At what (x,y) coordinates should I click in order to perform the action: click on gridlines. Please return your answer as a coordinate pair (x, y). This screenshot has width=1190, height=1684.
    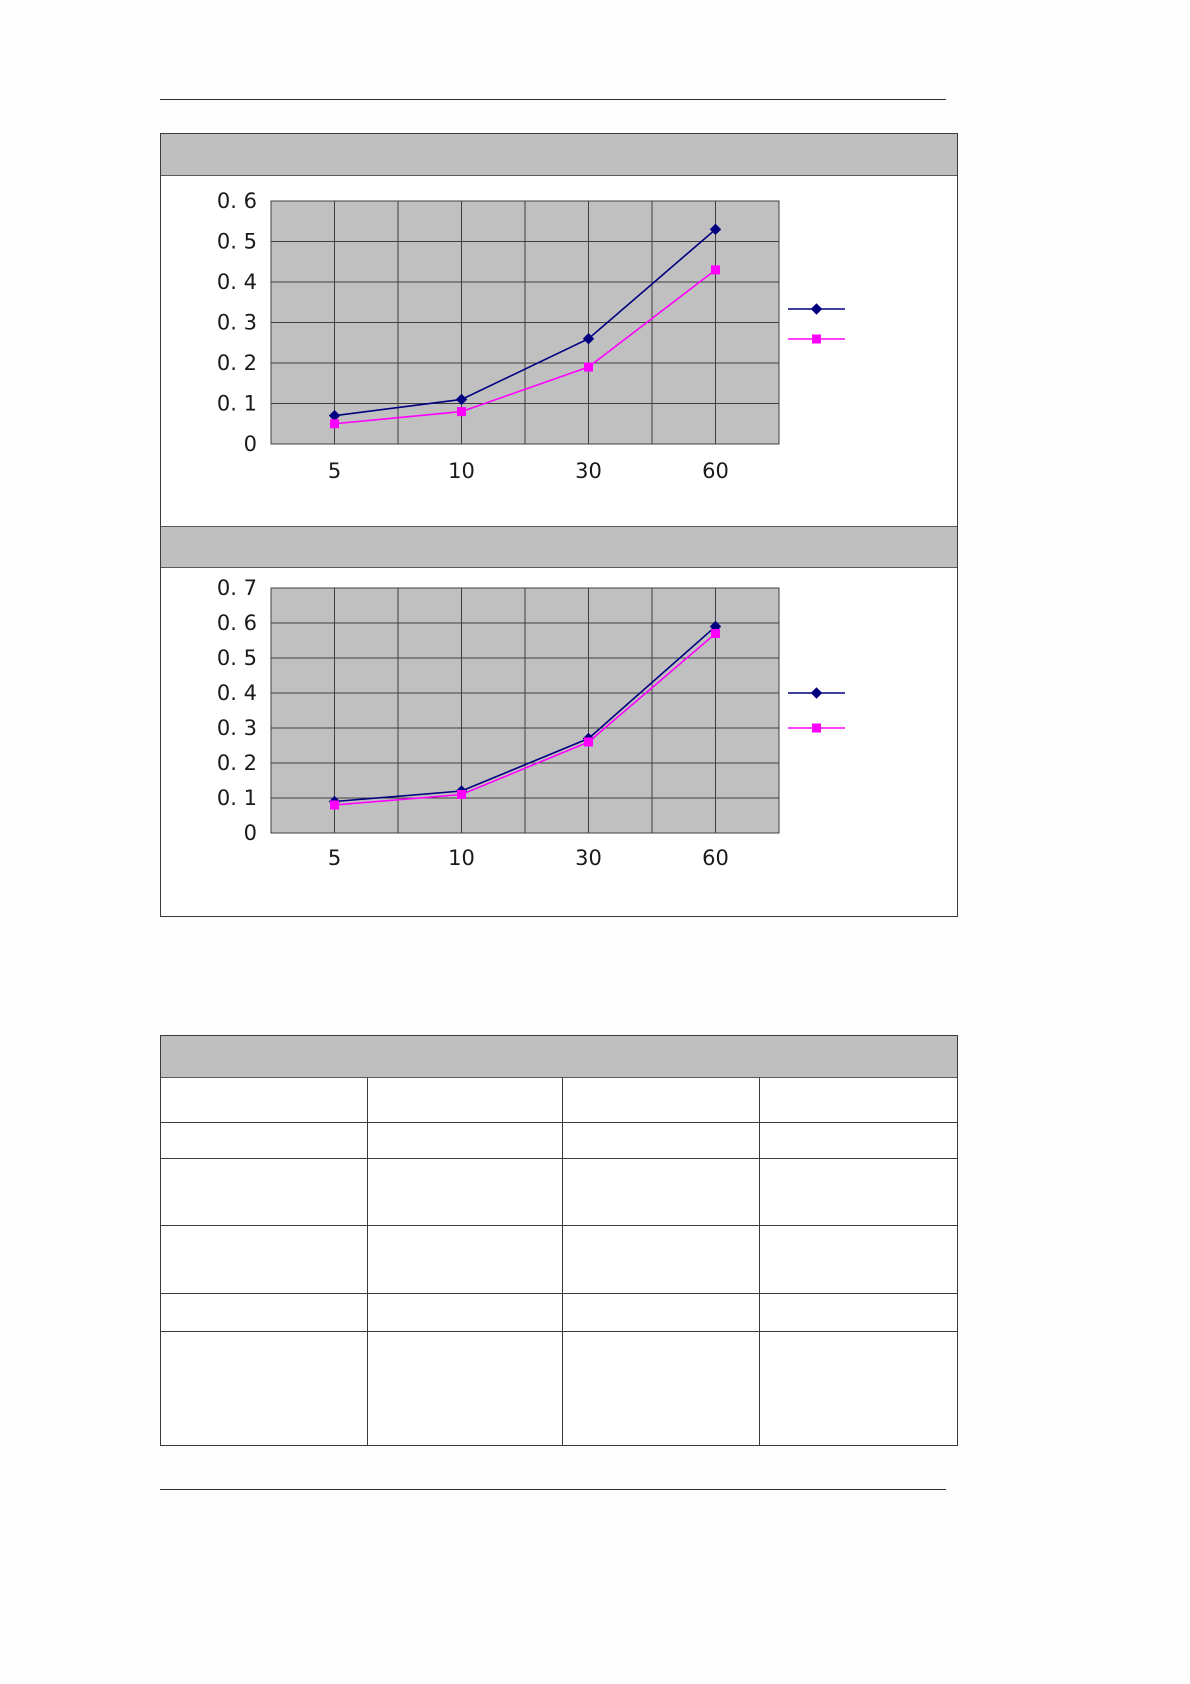
    Looking at the image, I should click on (525, 322).